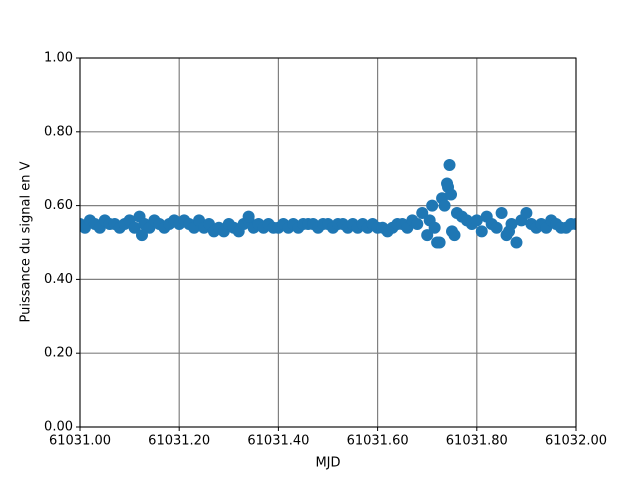 This screenshot has width=640, height=484. Describe the element at coordinates (58, 353) in the screenshot. I see `y-tick-label: 0.20` at that location.